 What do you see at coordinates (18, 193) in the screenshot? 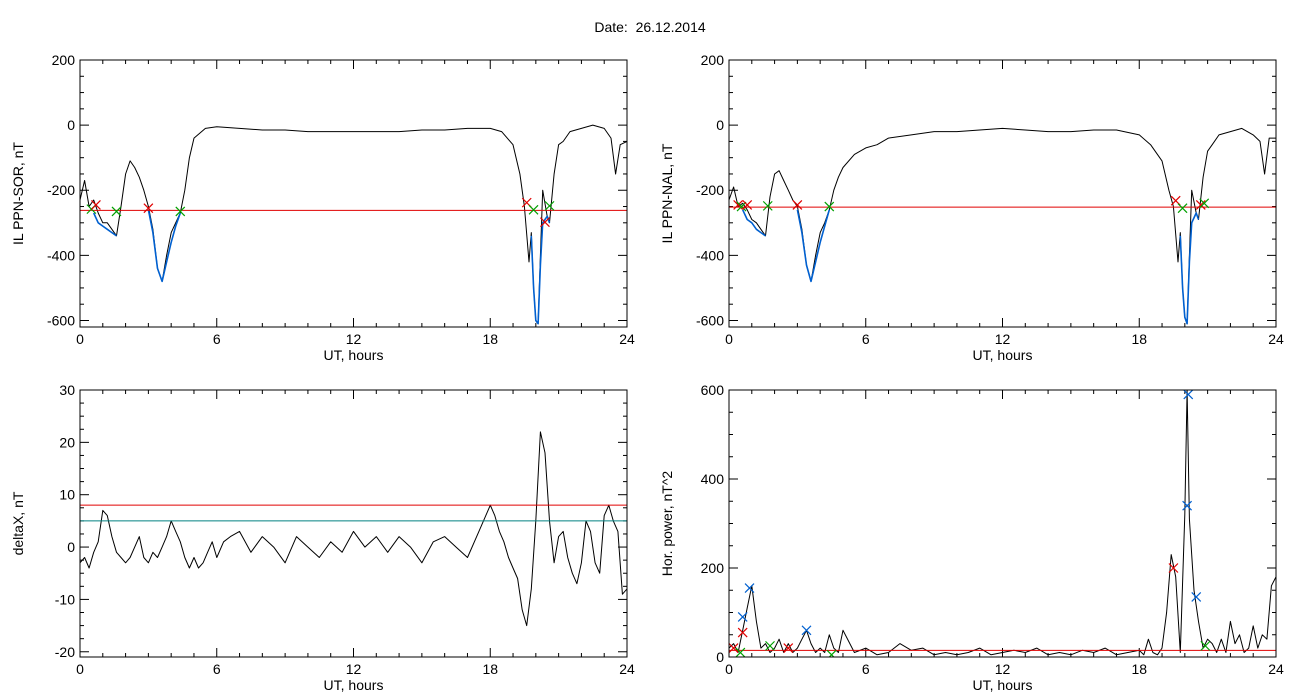
I see `y-axis-label: IL PPN-SOR, nT` at bounding box center [18, 193].